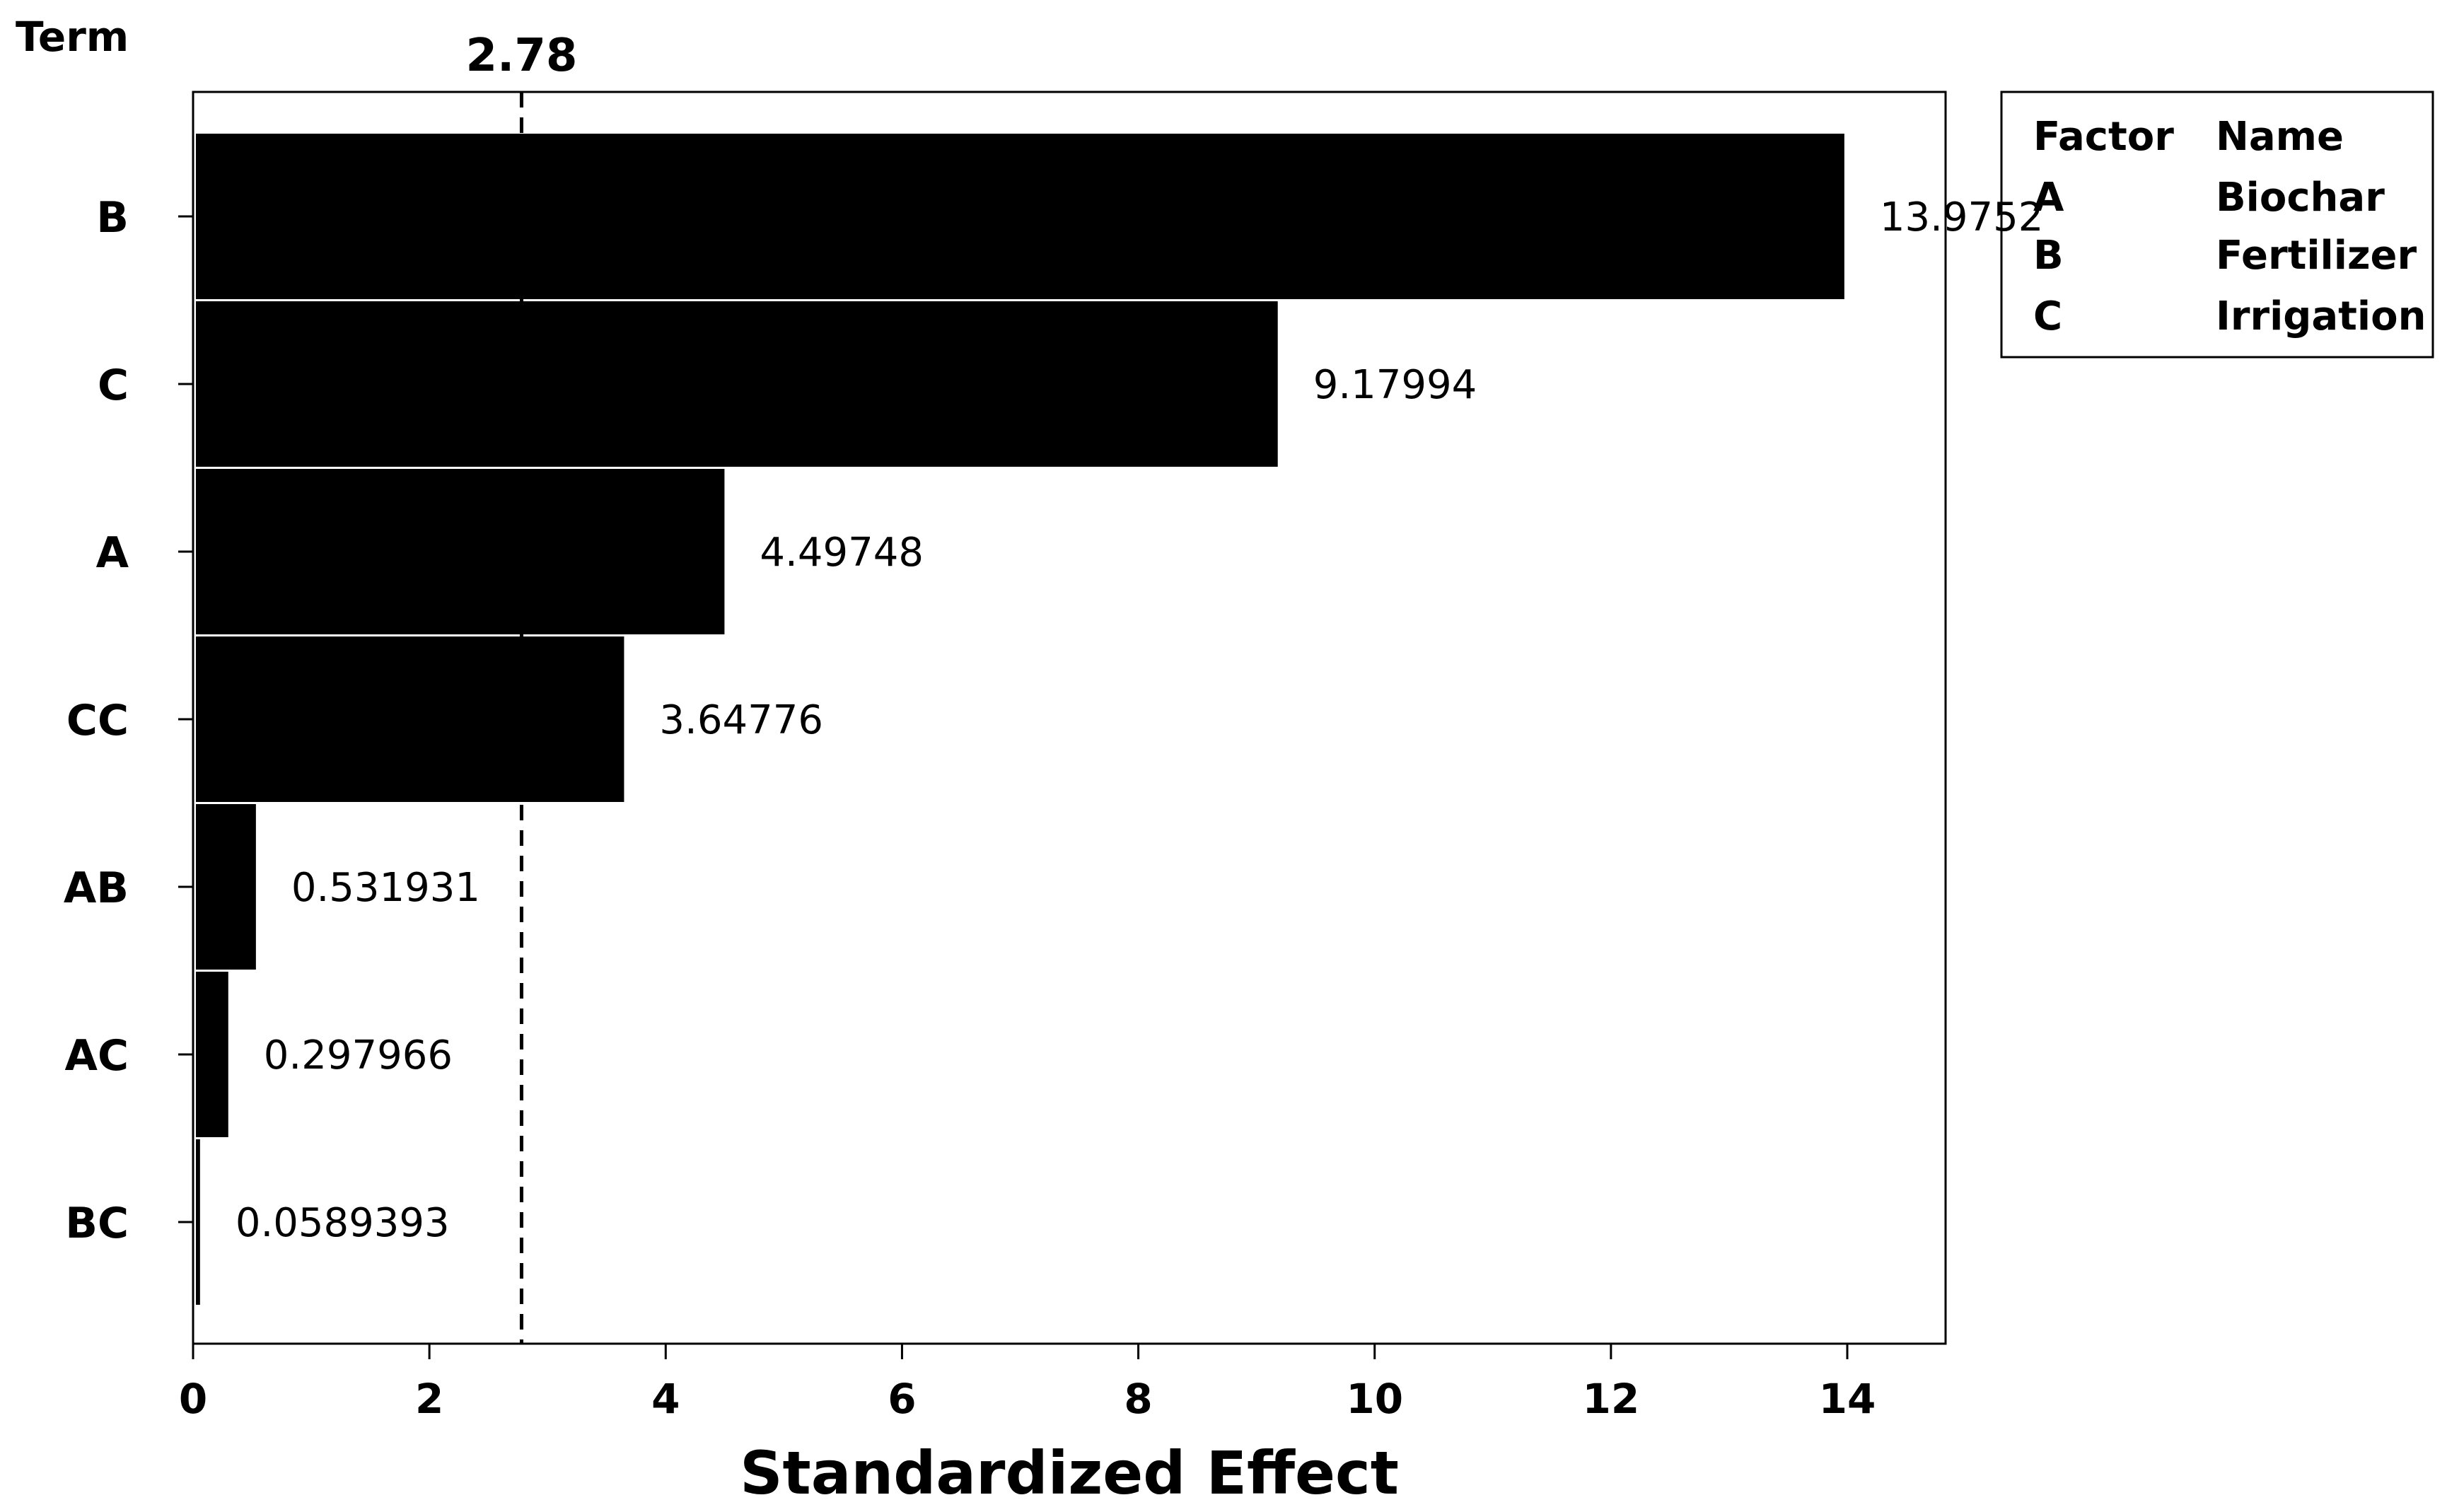 The height and width of the screenshot is (1512, 2447). Describe the element at coordinates (665, 1399) in the screenshot. I see `x-tick-label-4: 4` at that location.